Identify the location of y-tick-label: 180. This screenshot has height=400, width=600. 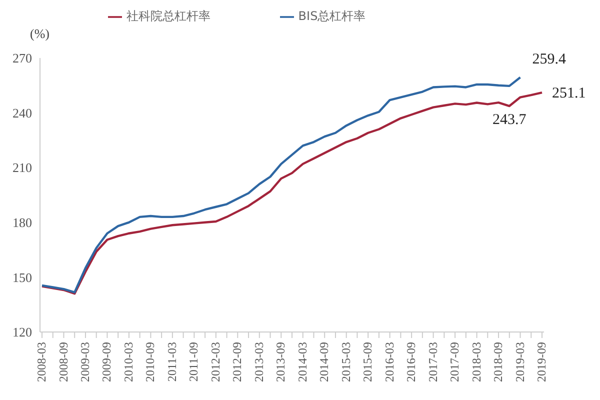
(22, 222).